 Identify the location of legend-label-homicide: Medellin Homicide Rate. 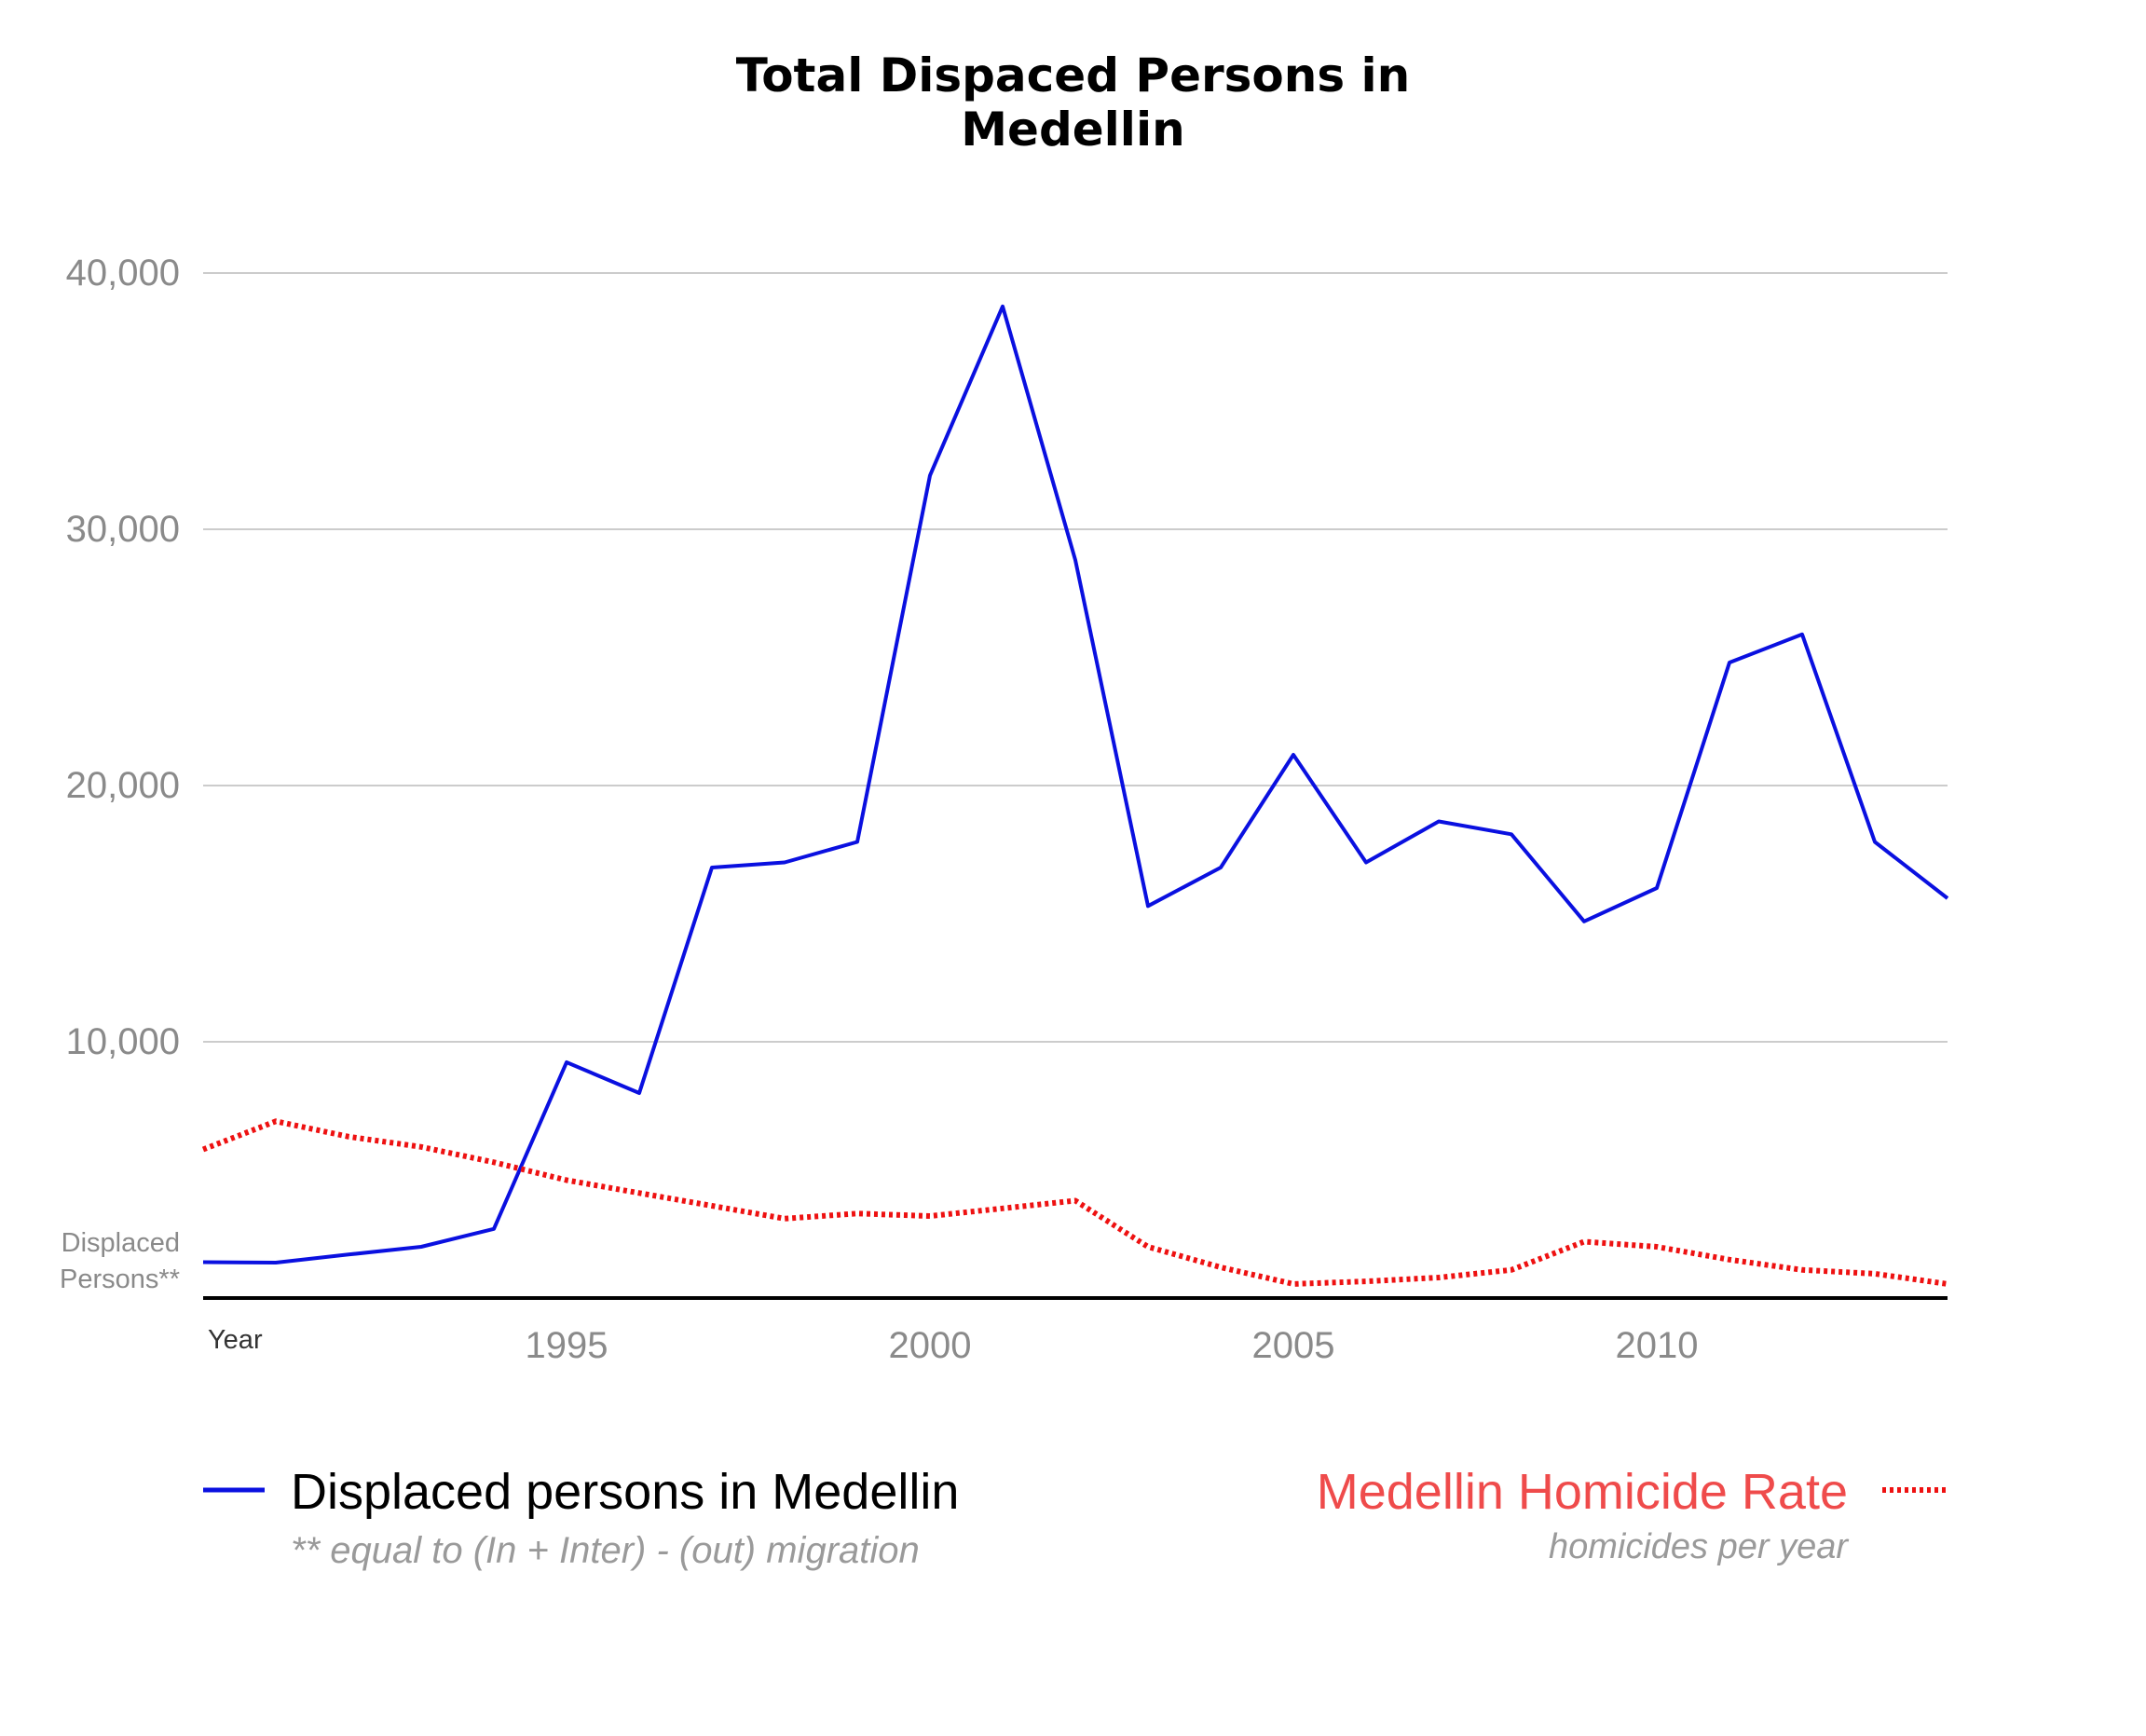
(1582, 1492).